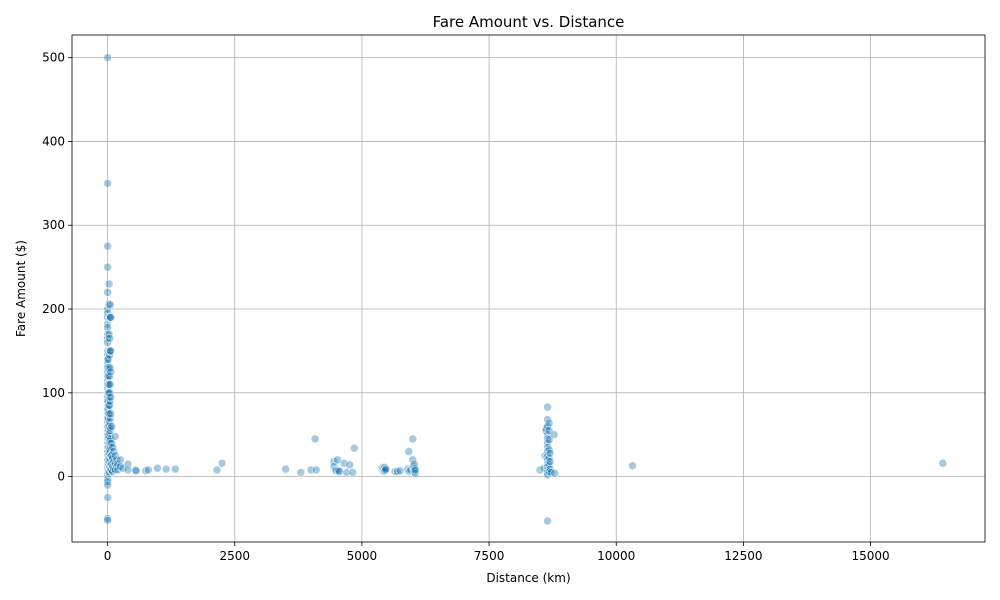  Describe the element at coordinates (53, 58) in the screenshot. I see `y-tick-label: 500` at that location.